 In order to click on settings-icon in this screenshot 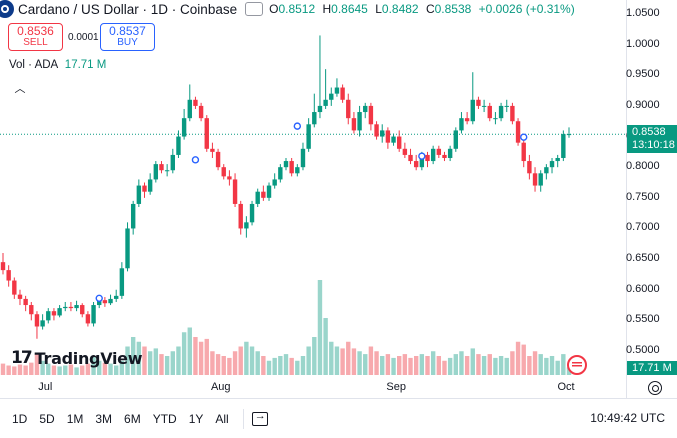, I will do `click(655, 388)`.